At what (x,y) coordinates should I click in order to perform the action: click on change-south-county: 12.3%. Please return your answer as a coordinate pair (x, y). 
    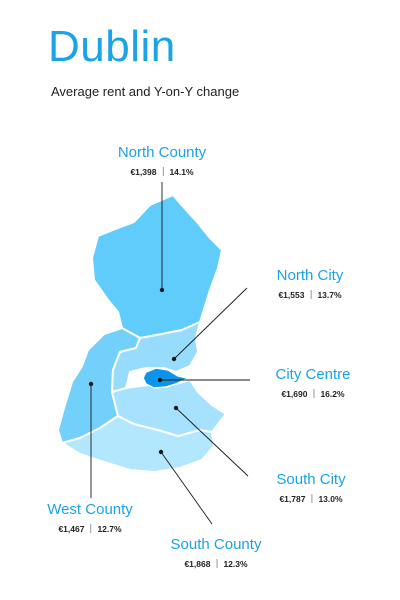
    Looking at the image, I should click on (235, 564).